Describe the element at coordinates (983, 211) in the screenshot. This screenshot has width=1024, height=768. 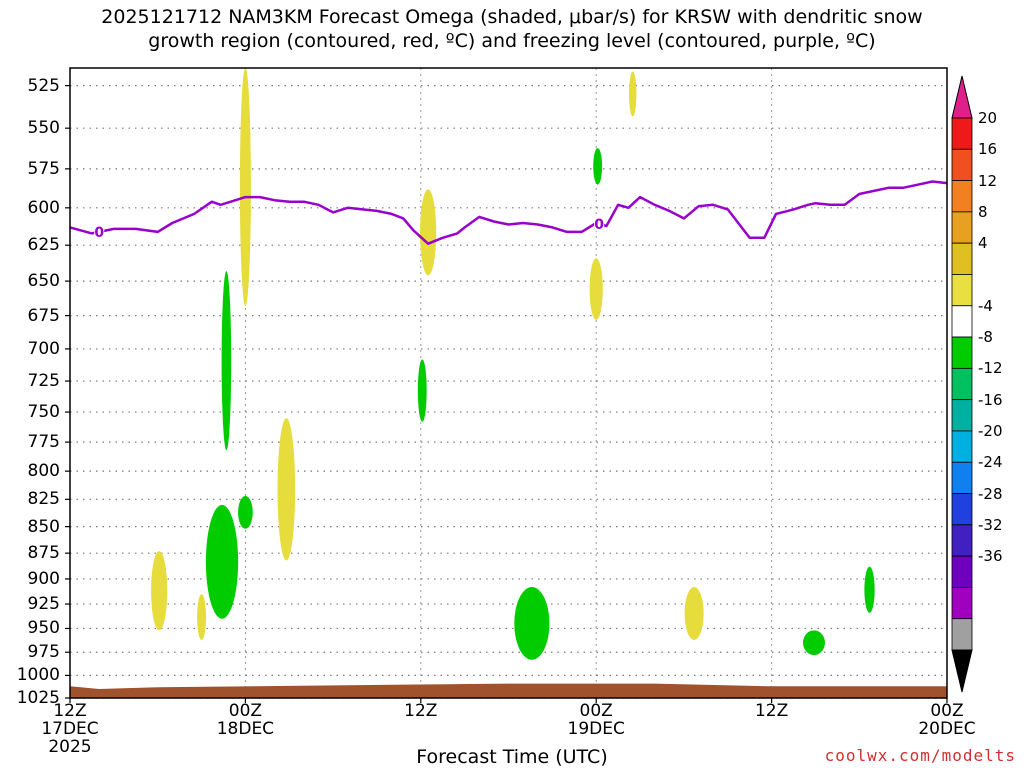
I see `colorbar-label: 8` at that location.